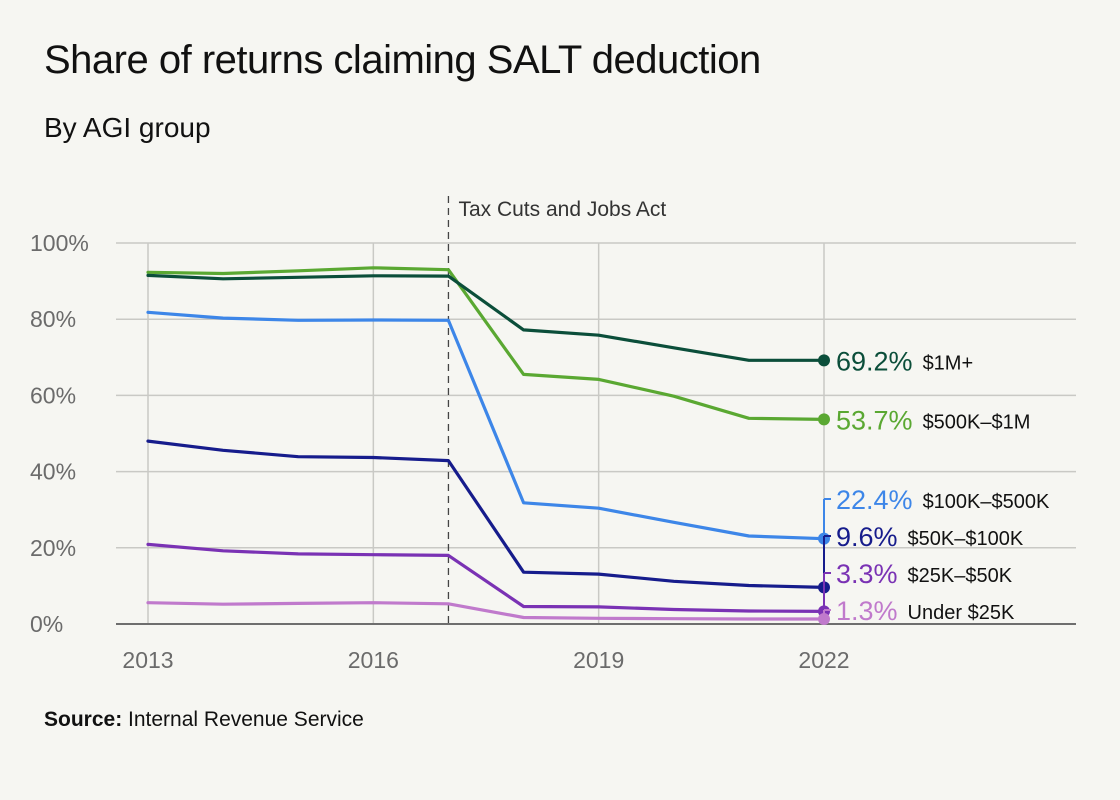 The image size is (1120, 800). What do you see at coordinates (373, 660) in the screenshot?
I see `x-tick-label: 2016` at bounding box center [373, 660].